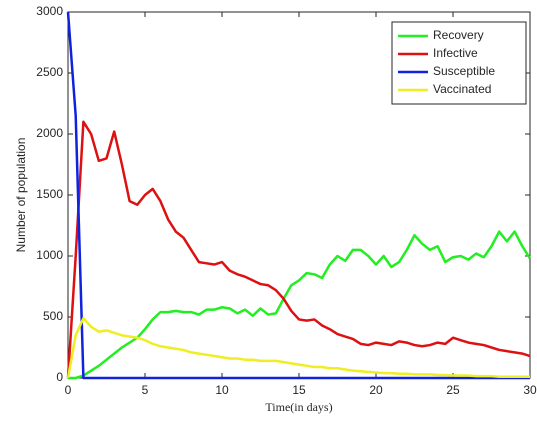 This screenshot has width=537, height=421. Describe the element at coordinates (59, 377) in the screenshot. I see `y-tick-label: 0` at that location.